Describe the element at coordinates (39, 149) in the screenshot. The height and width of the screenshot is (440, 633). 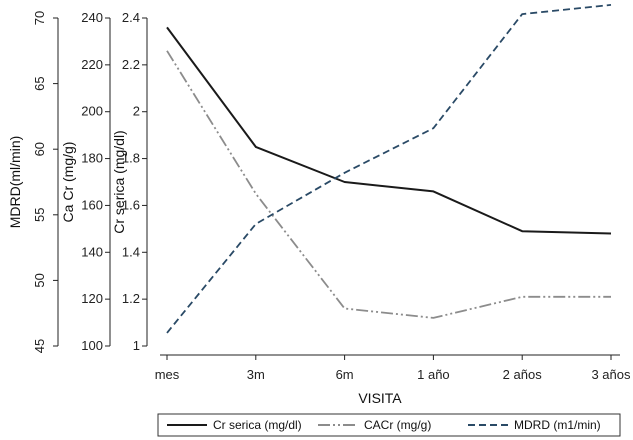
I see `mdrd-tick-label: 60` at that location.